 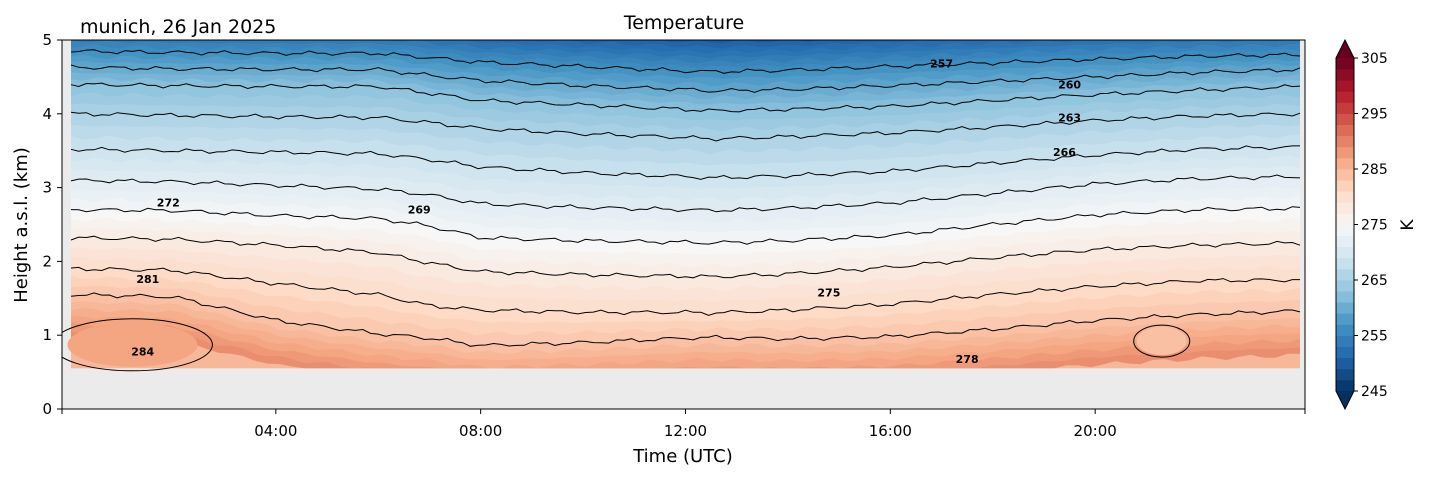 I want to click on contour-label-281: 281, so click(x=147, y=279).